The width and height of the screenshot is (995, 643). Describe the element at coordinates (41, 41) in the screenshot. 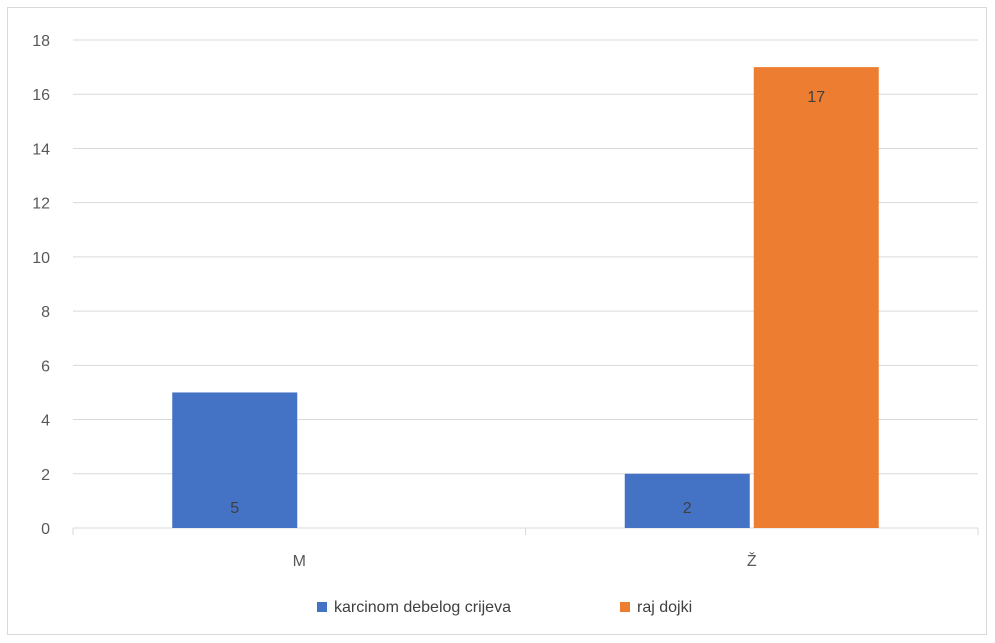

I see `y-tick-label: 18` at that location.